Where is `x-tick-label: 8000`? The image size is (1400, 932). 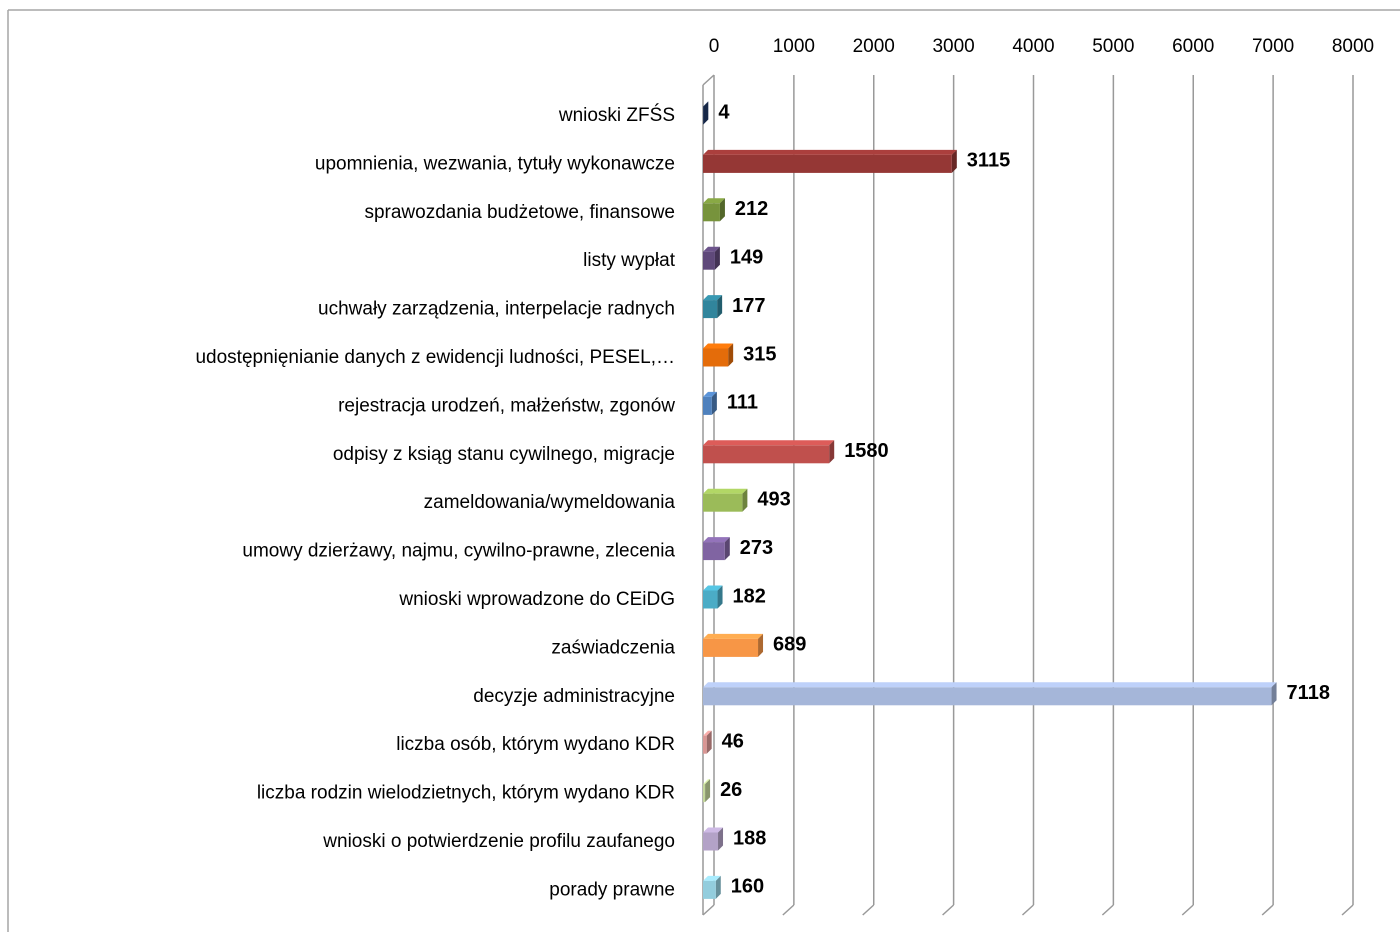
x-tick-label: 8000 is located at coordinates (1353, 46).